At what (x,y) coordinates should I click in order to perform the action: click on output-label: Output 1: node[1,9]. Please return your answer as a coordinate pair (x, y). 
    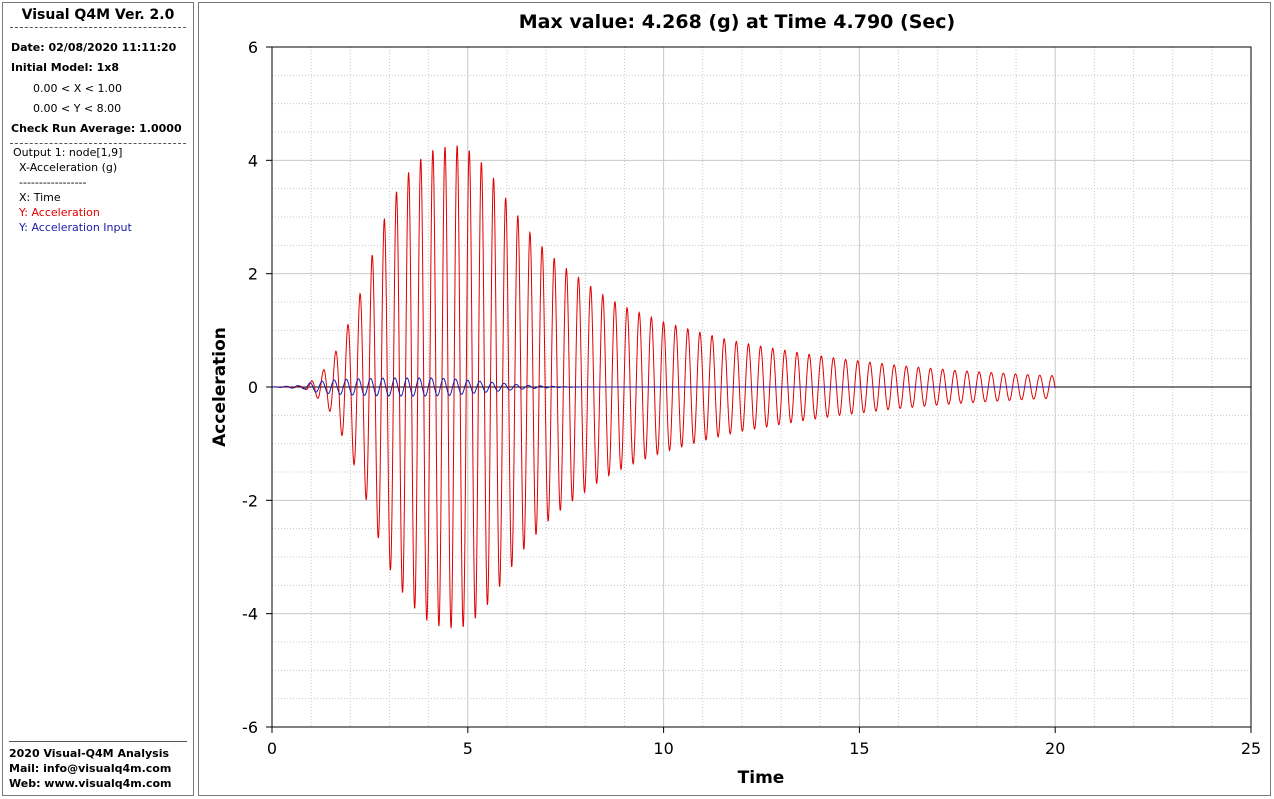
    Looking at the image, I should click on (68, 152).